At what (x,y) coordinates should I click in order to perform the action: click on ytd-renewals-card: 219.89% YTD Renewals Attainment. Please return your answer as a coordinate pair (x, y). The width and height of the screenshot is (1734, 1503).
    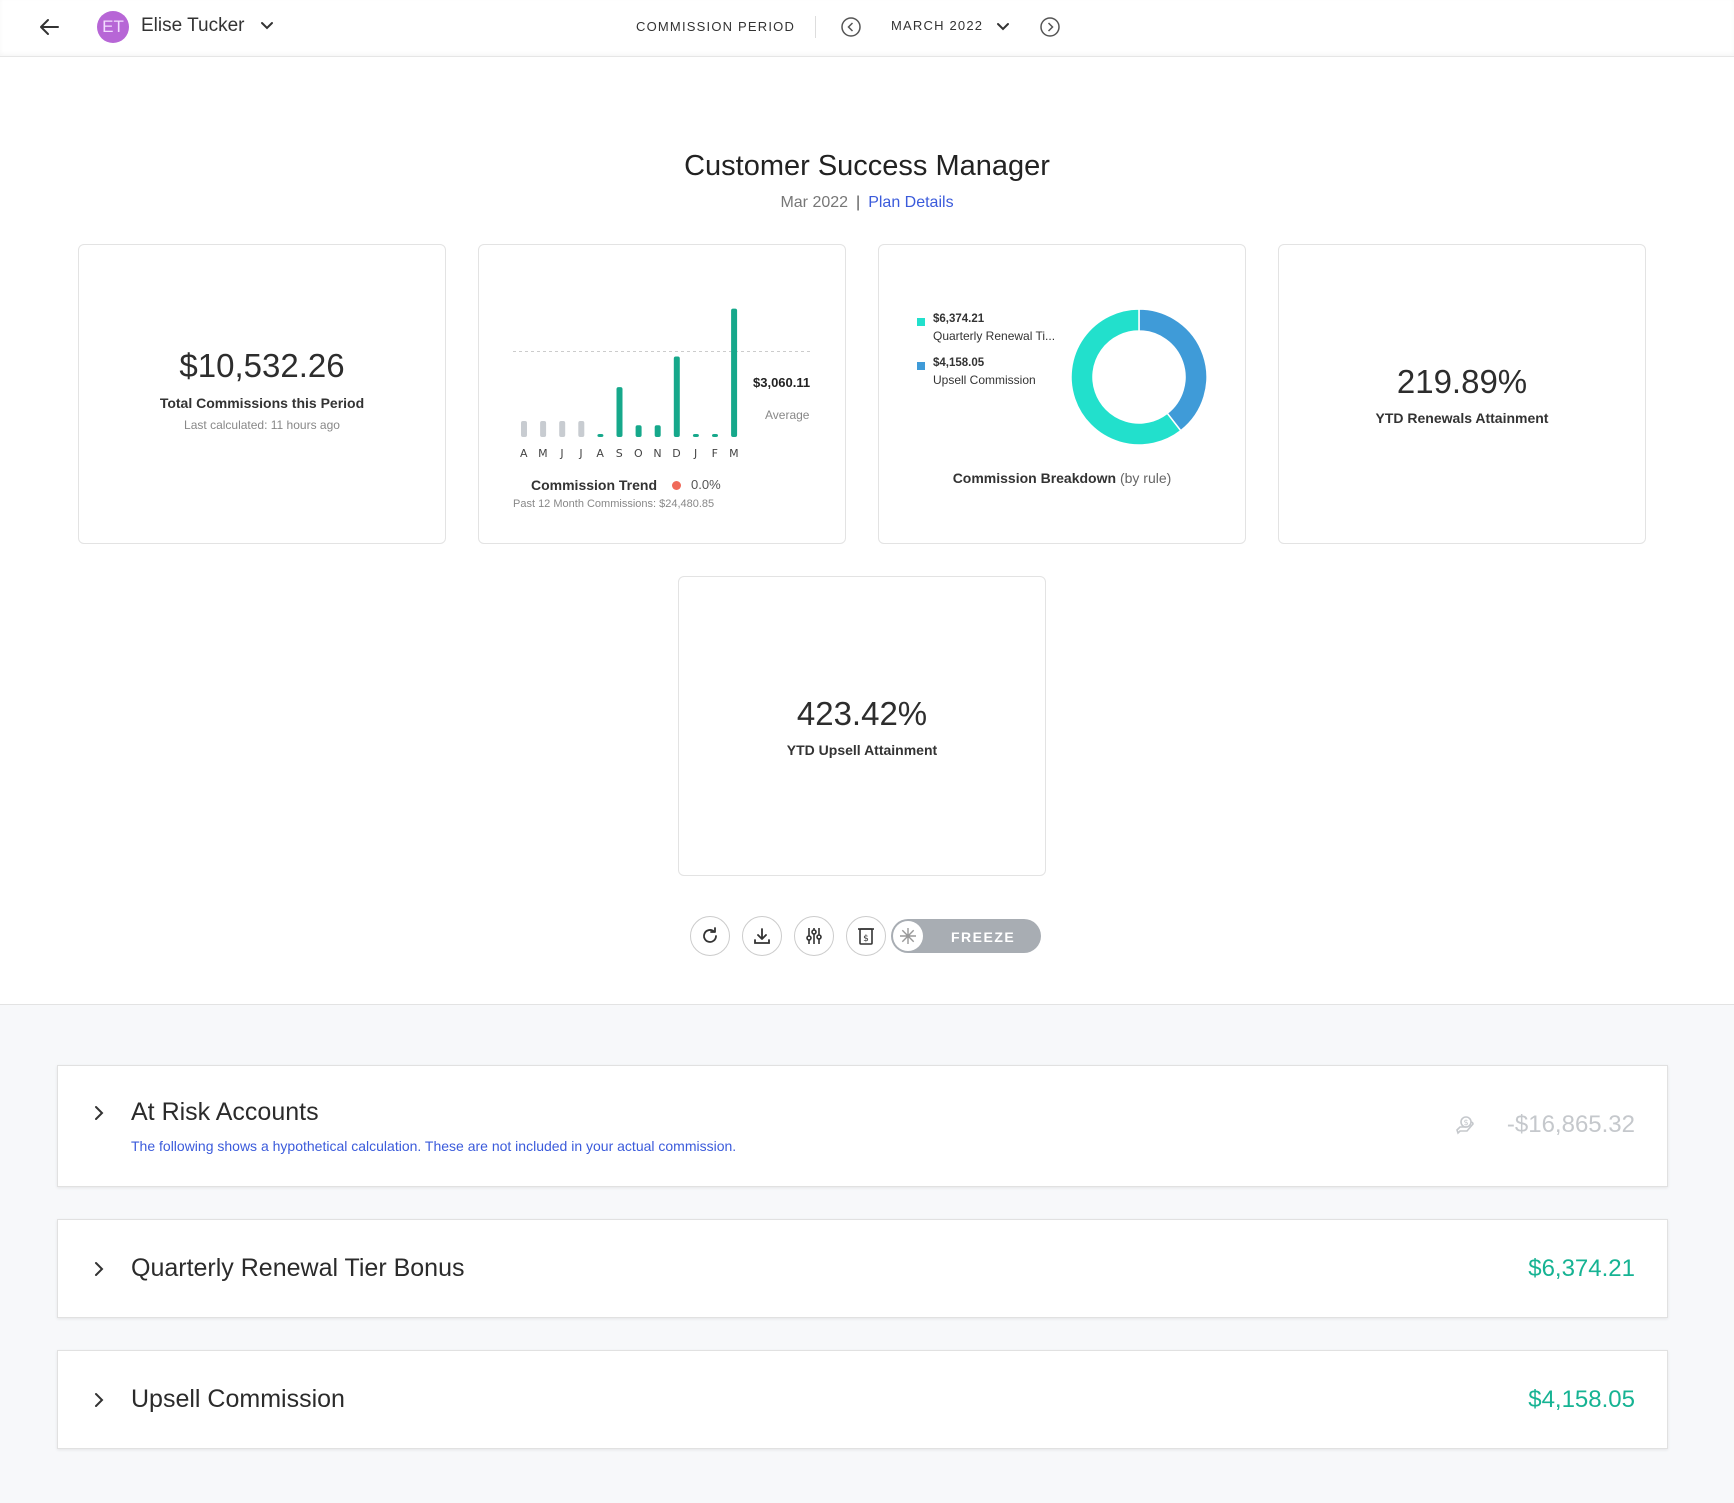
    Looking at the image, I should click on (1462, 394).